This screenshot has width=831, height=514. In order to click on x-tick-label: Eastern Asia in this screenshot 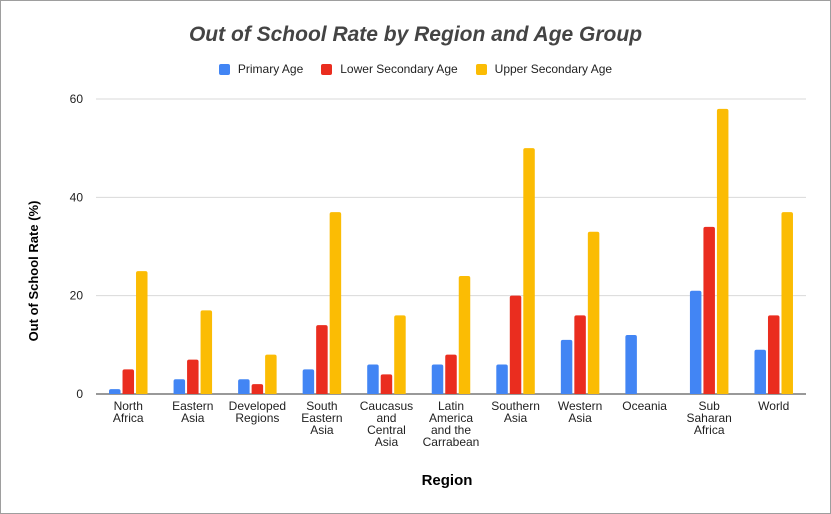, I will do `click(192, 412)`.